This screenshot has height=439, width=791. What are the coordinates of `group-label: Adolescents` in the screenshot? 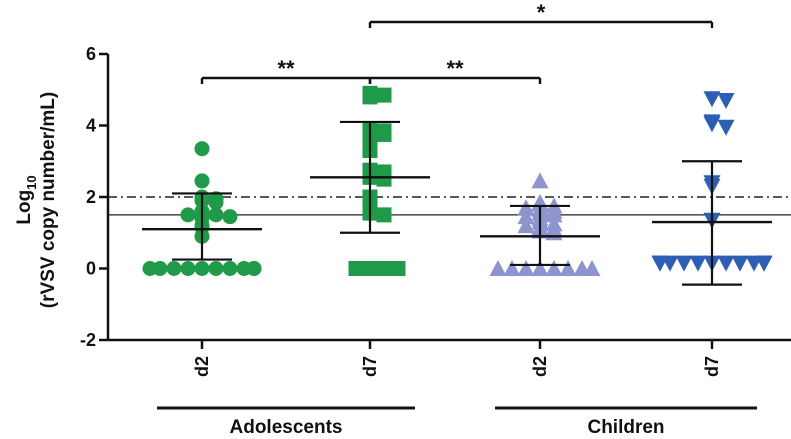 It's located at (286, 427).